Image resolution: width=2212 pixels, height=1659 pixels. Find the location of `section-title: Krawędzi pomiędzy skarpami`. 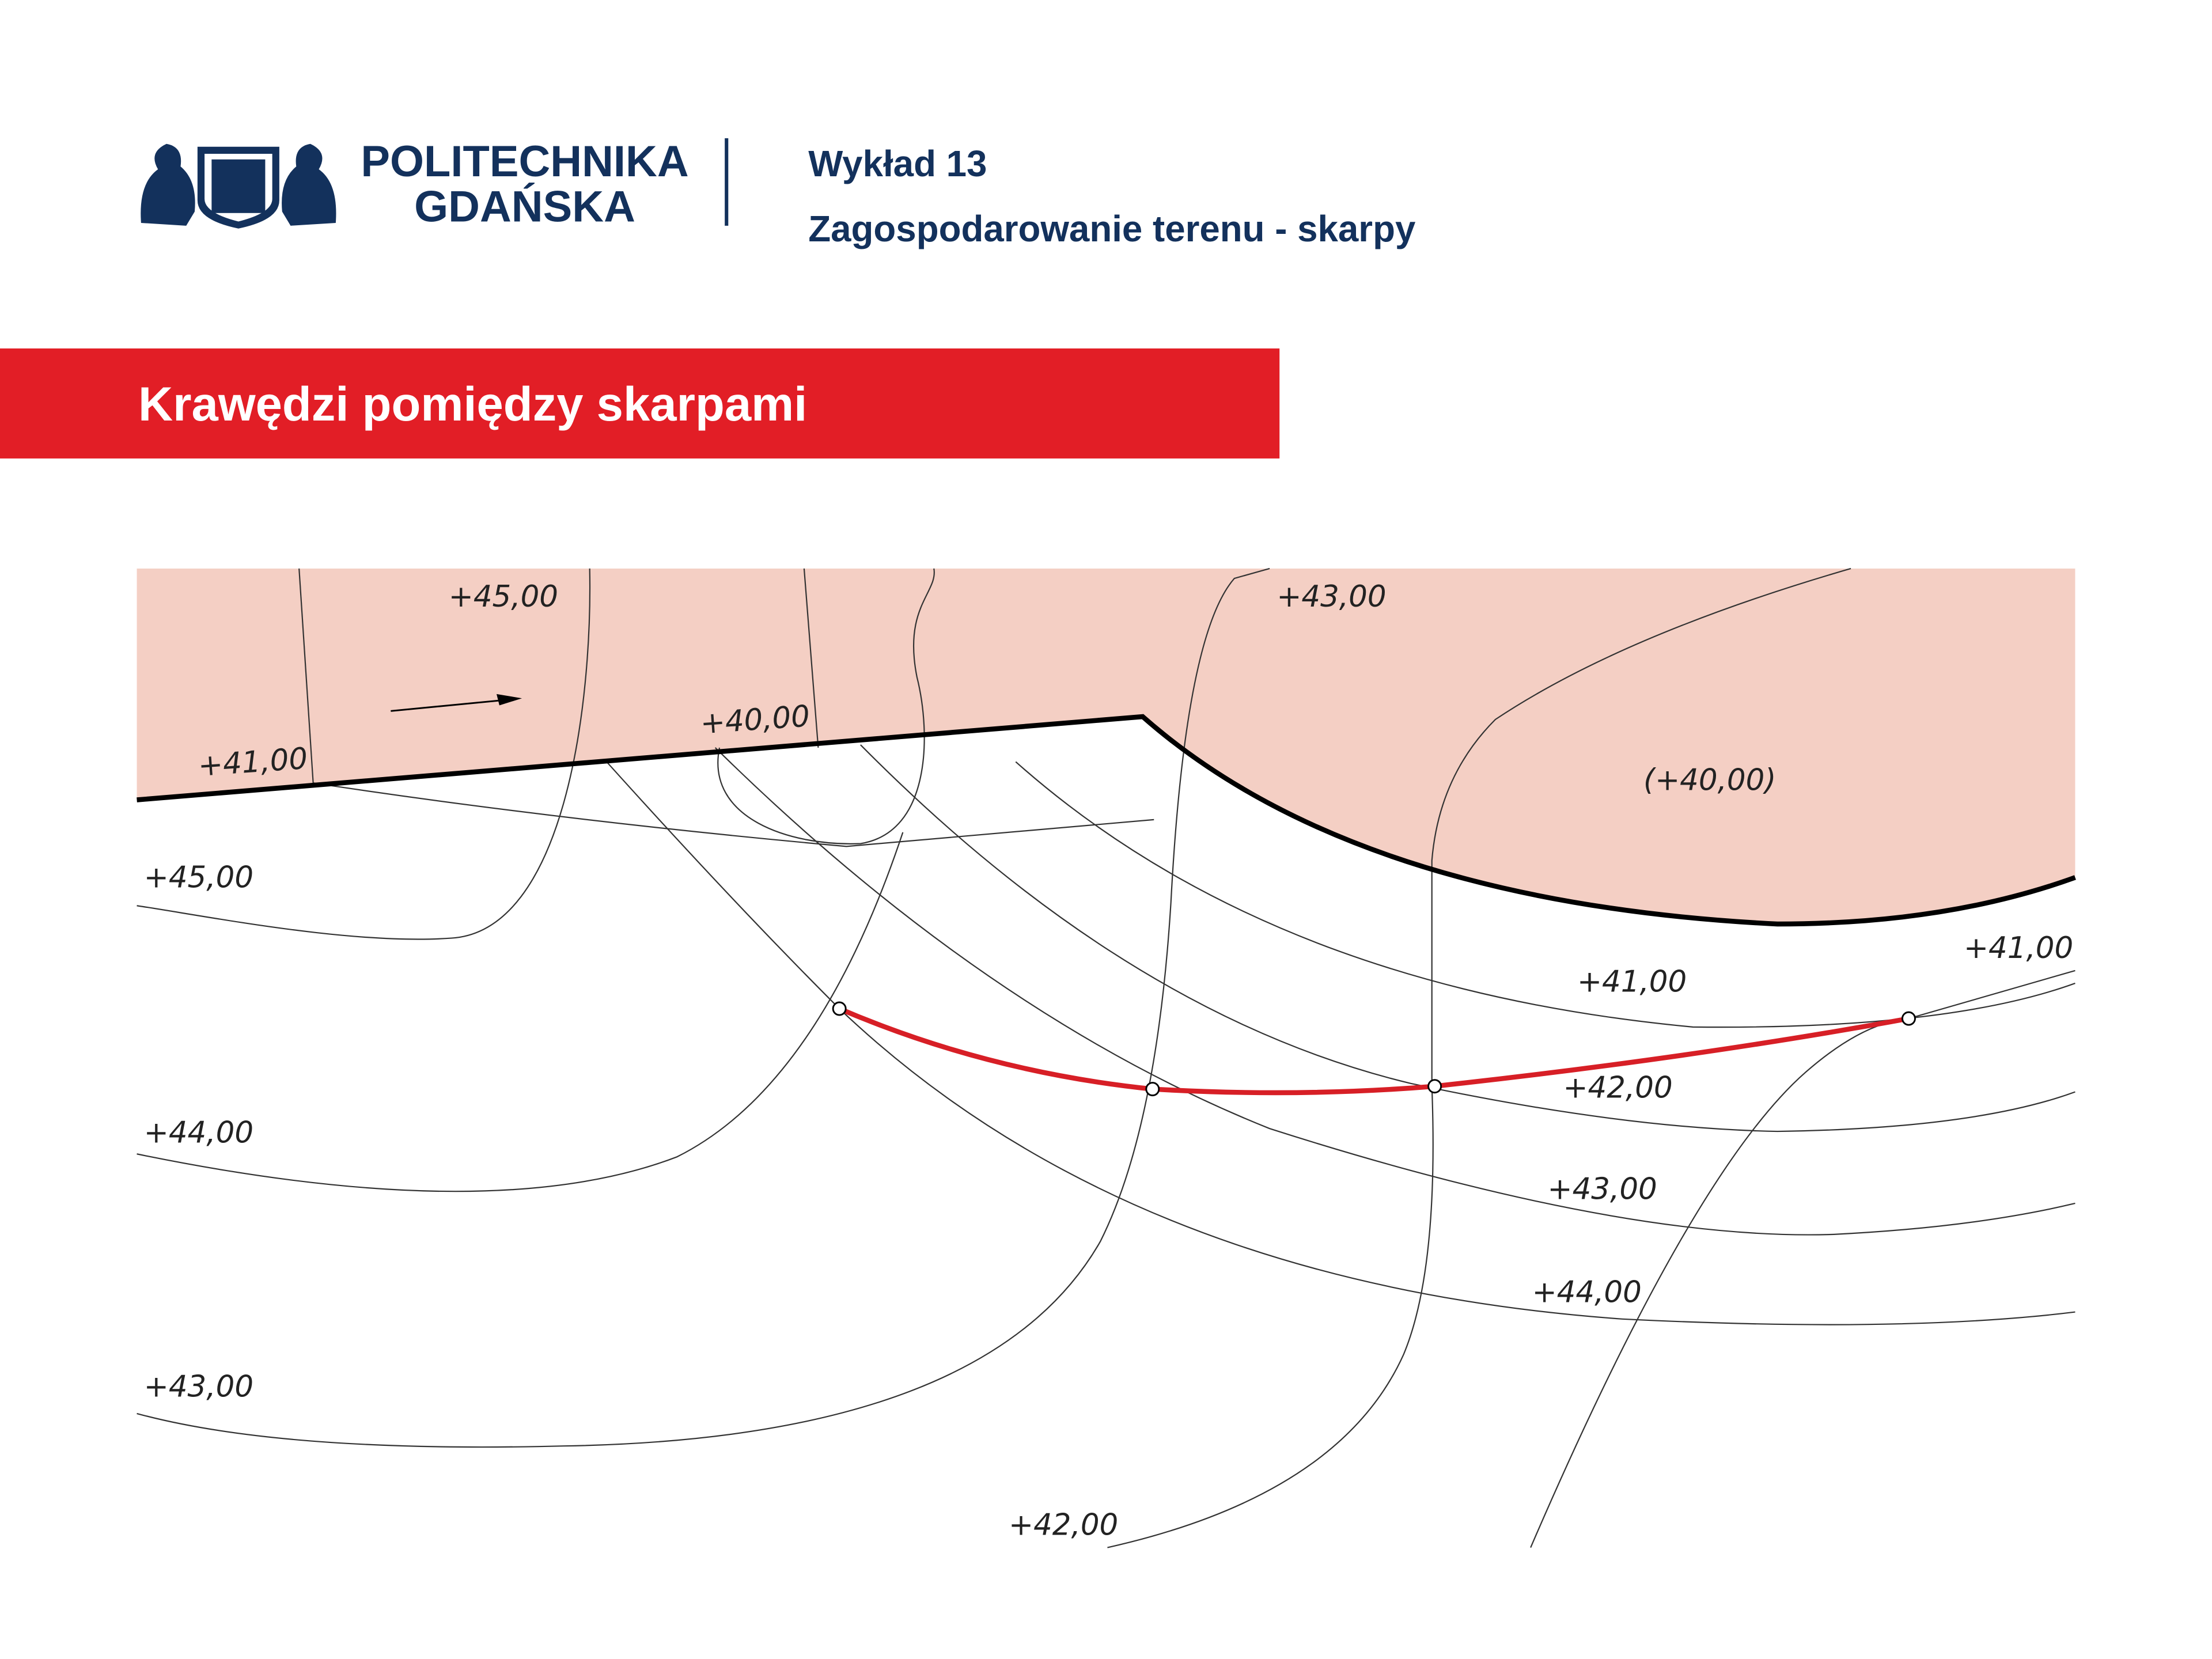

section-title: Krawędzi pomiędzy skarpami is located at coordinates (472, 404).